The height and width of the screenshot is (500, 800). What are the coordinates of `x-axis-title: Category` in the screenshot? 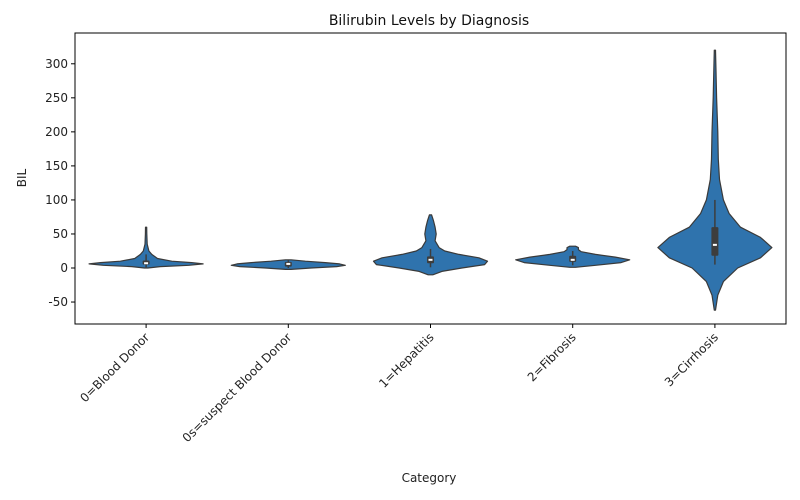 It's located at (429, 478).